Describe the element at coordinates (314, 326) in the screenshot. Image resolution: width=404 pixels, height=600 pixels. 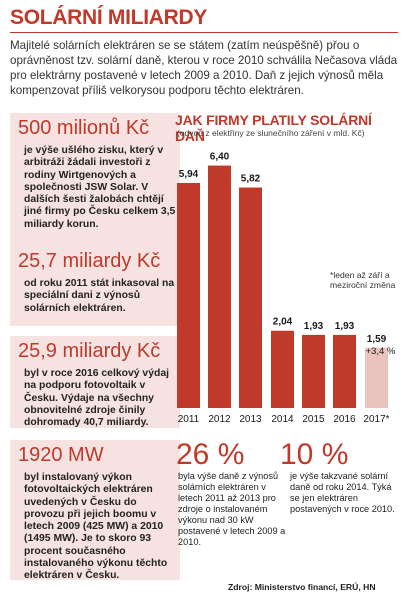
I see `value-label-2015: 1,93` at that location.